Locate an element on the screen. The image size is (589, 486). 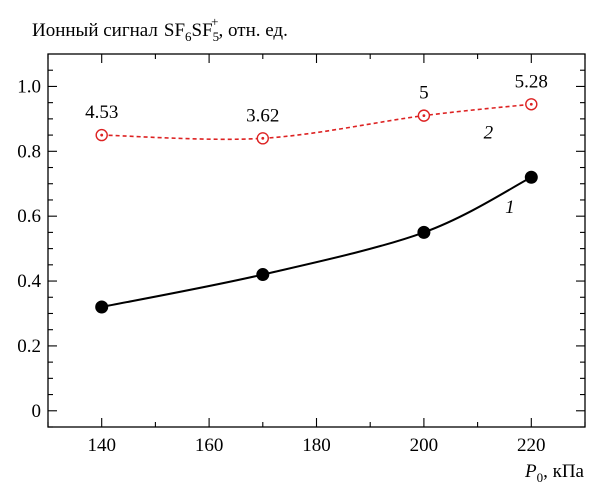
data-label: 3.62 is located at coordinates (262, 115).